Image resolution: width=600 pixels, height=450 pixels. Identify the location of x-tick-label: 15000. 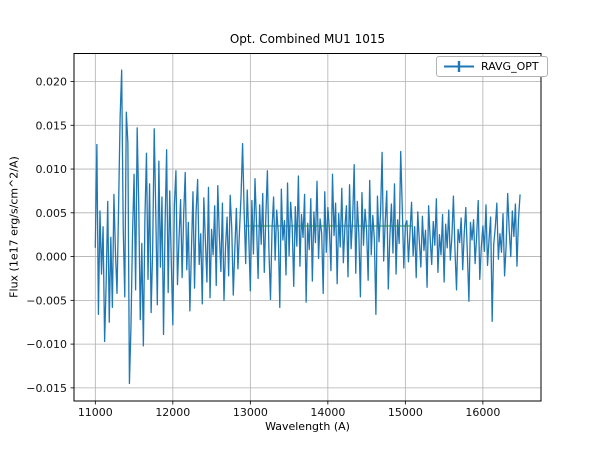
(405, 412).